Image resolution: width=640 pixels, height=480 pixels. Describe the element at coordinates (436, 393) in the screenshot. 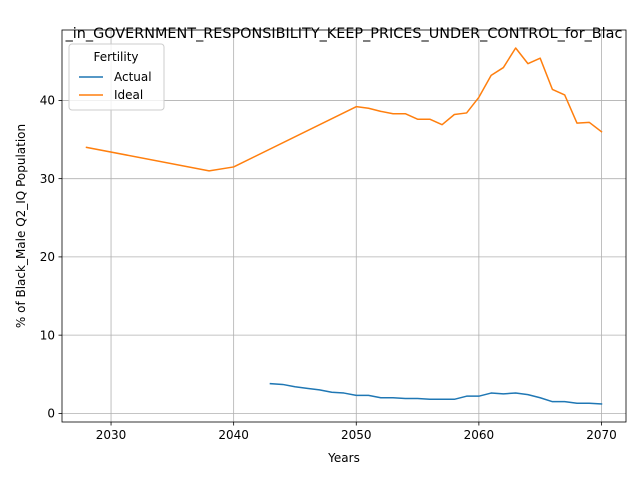

I see `series-line-actual` at that location.